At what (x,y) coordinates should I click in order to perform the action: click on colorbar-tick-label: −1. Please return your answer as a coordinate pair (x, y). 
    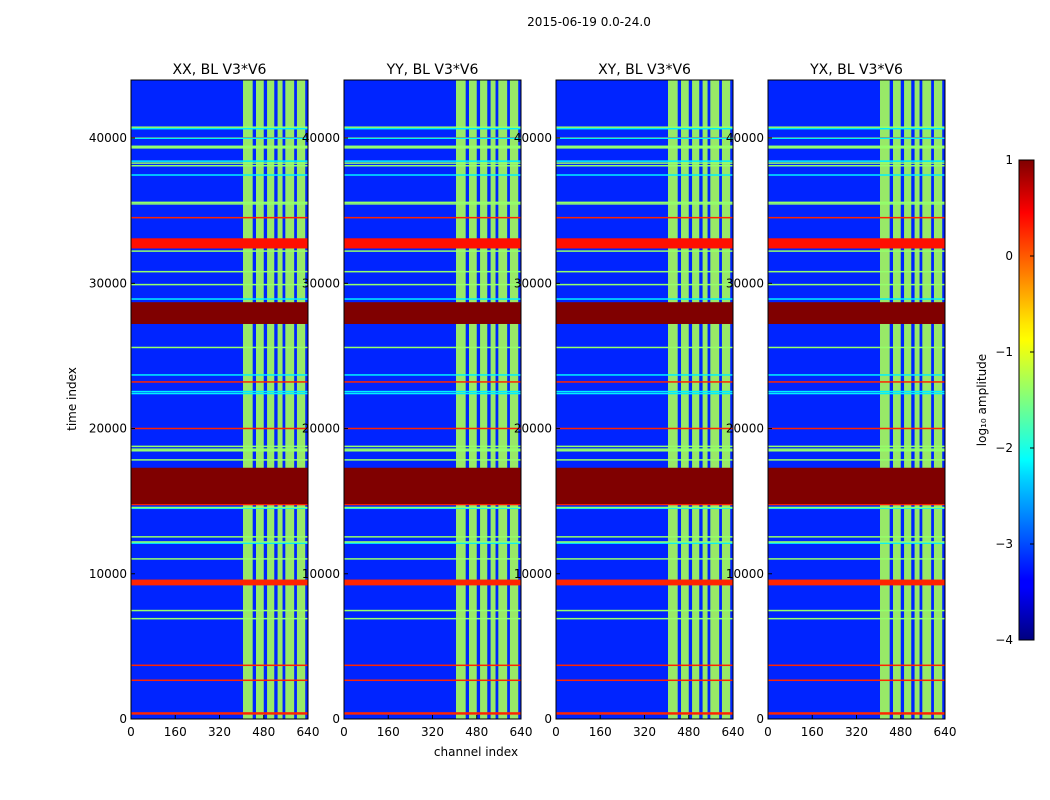
    Looking at the image, I should click on (1004, 352).